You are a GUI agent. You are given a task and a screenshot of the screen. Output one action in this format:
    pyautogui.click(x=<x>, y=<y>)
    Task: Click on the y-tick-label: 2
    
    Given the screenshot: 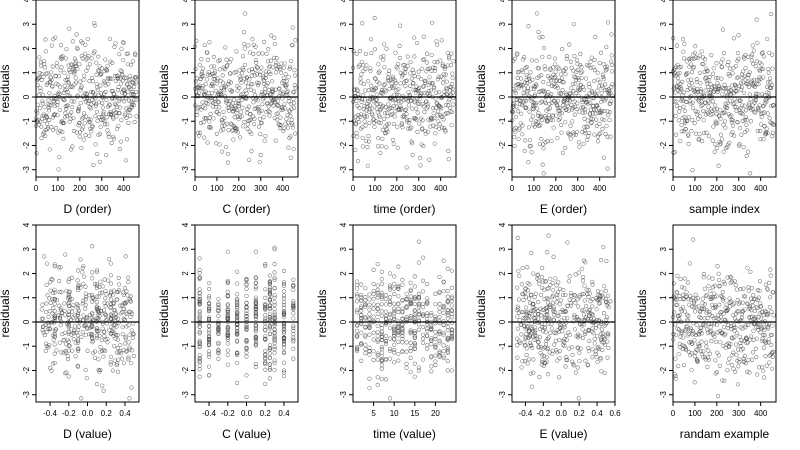 What is the action you would take?
    pyautogui.click(x=663, y=273)
    